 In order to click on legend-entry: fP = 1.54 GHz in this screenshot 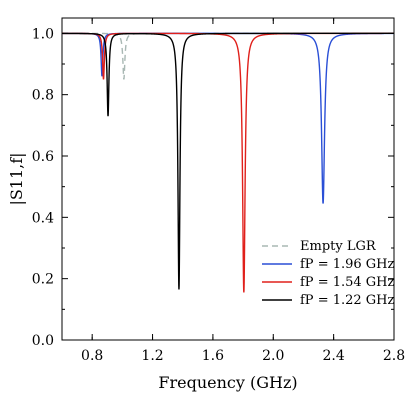, I will do `click(347, 282)`.